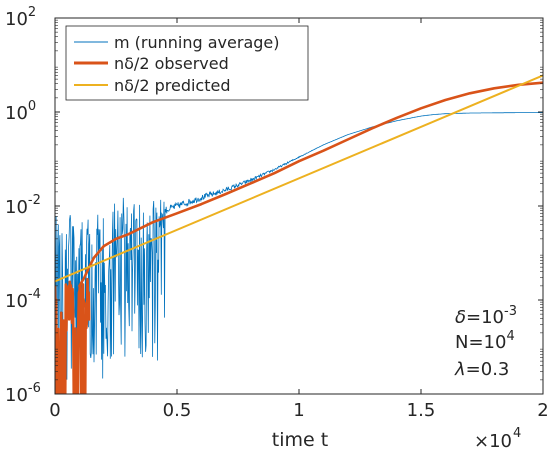 This screenshot has height=455, width=549. I want to click on annotation-n: N=104, so click(485, 341).